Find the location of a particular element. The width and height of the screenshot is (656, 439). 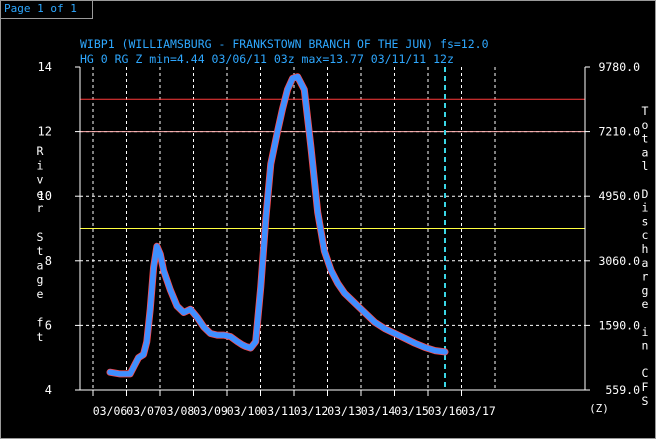

y-right-tick-label: 4950.0 is located at coordinates (619, 196).